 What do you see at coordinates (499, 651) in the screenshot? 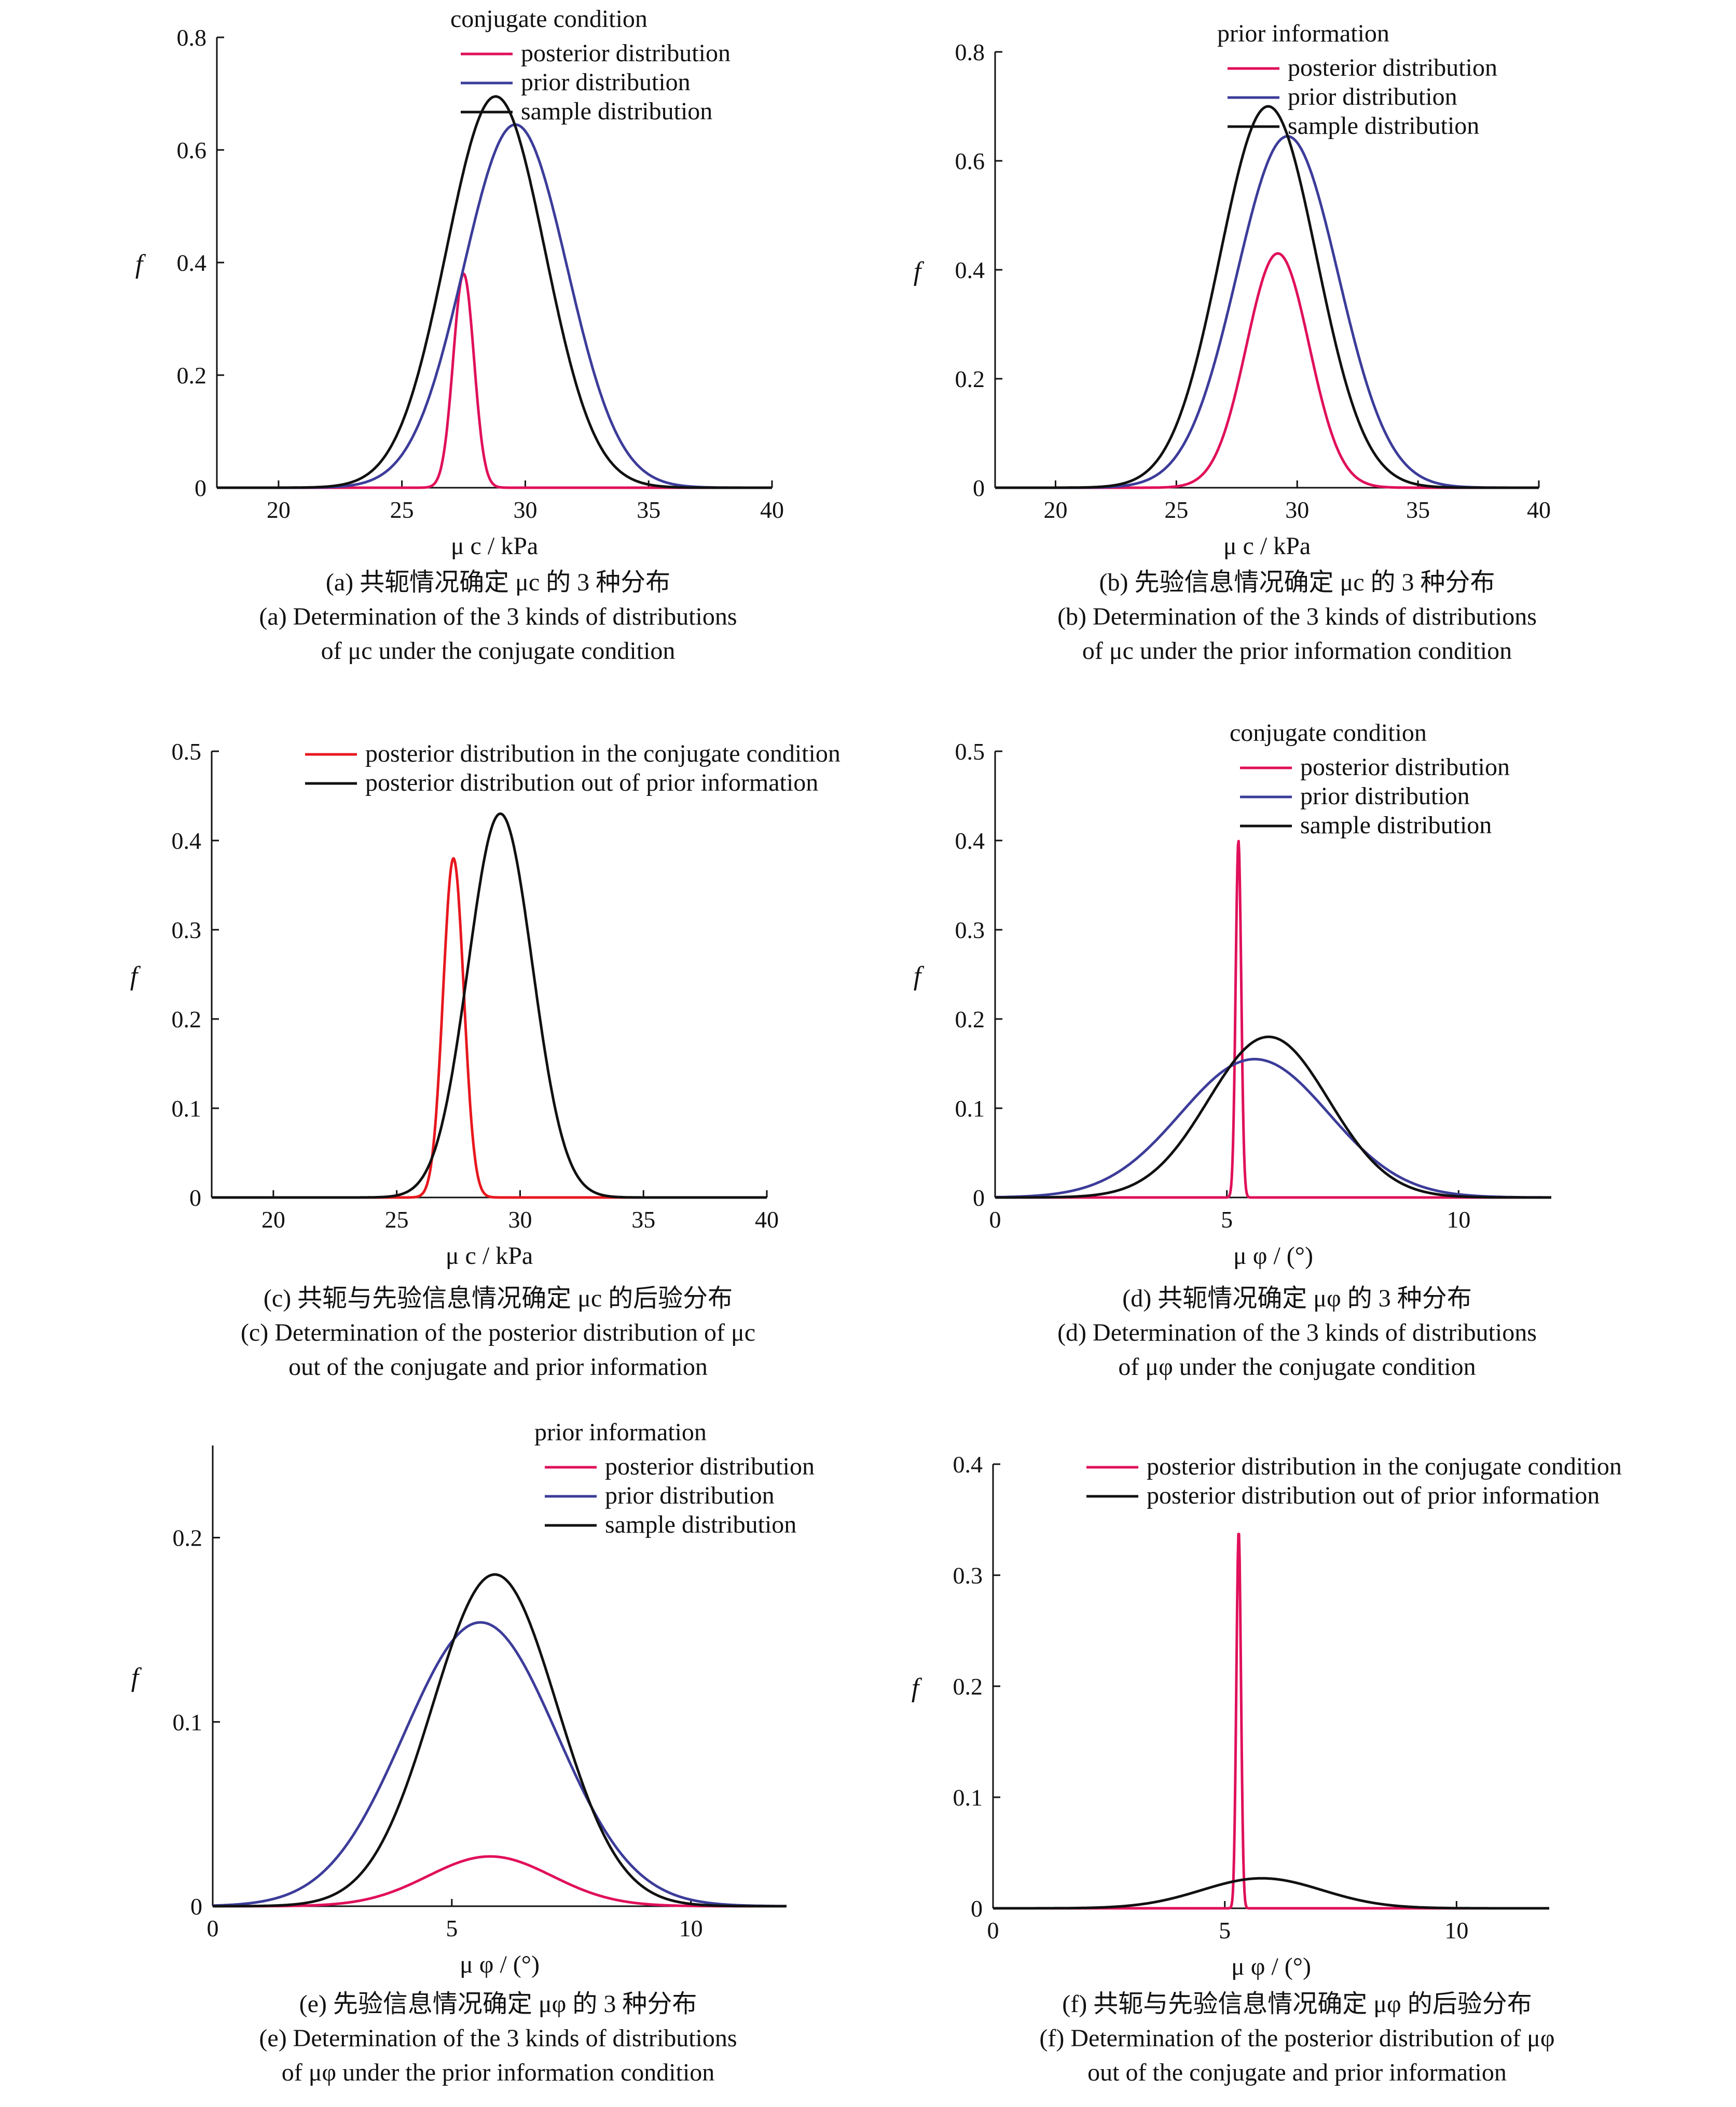
I see `caption-en: of μc under the conjugate condition` at bounding box center [499, 651].